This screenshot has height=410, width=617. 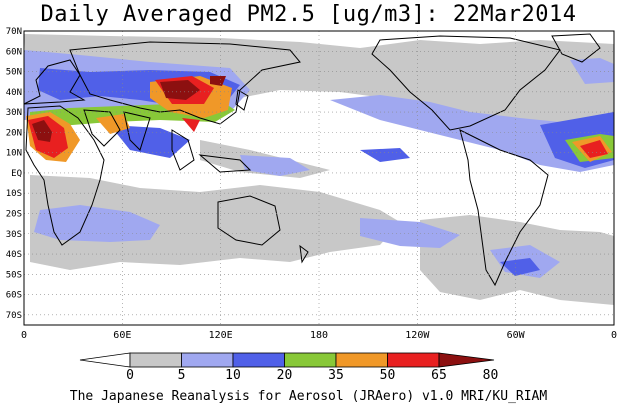 What do you see at coordinates (14, 73) in the screenshot?
I see `lat-label: 50N` at bounding box center [14, 73].